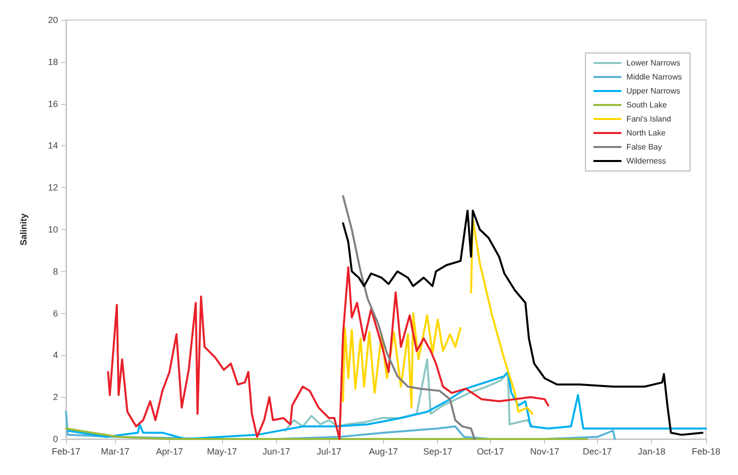 This screenshot has height=475, width=738. Describe the element at coordinates (597, 451) in the screenshot. I see `x-tick-label: Dec-17` at that location.